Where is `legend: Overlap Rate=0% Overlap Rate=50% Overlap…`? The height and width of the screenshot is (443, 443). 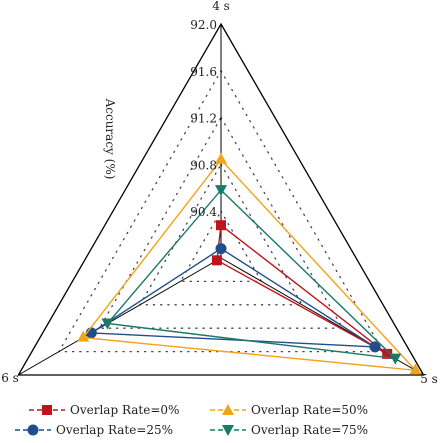
legend: Overlap Rate=0% Overlap Rate=50% Overlap… is located at coordinates (221, 417).